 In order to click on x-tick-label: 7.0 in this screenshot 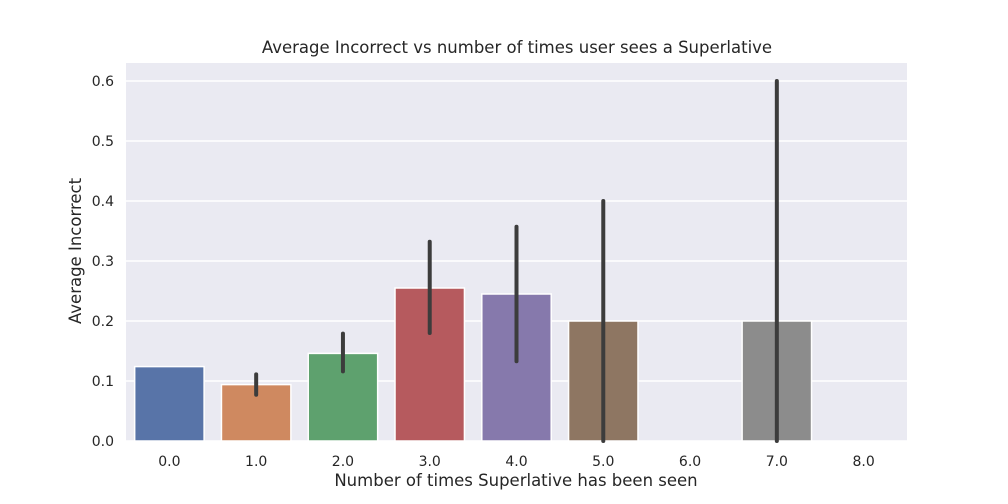, I will do `click(777, 462)`.